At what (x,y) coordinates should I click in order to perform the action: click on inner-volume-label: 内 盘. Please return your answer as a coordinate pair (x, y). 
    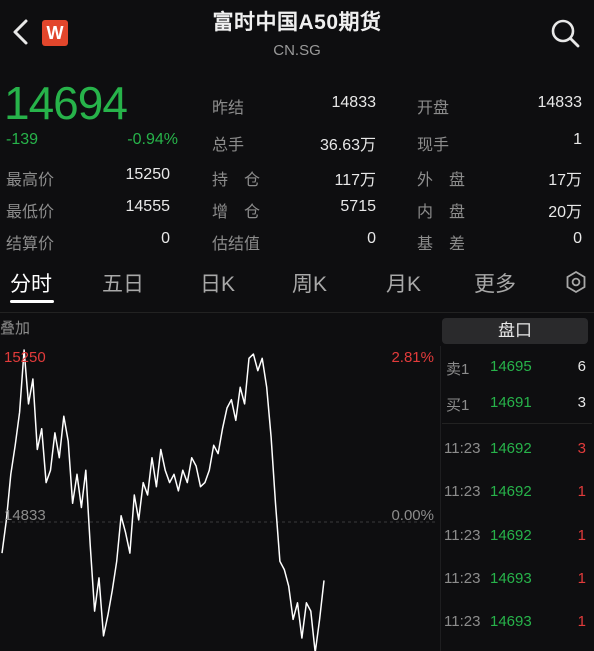
    Looking at the image, I should click on (441, 212).